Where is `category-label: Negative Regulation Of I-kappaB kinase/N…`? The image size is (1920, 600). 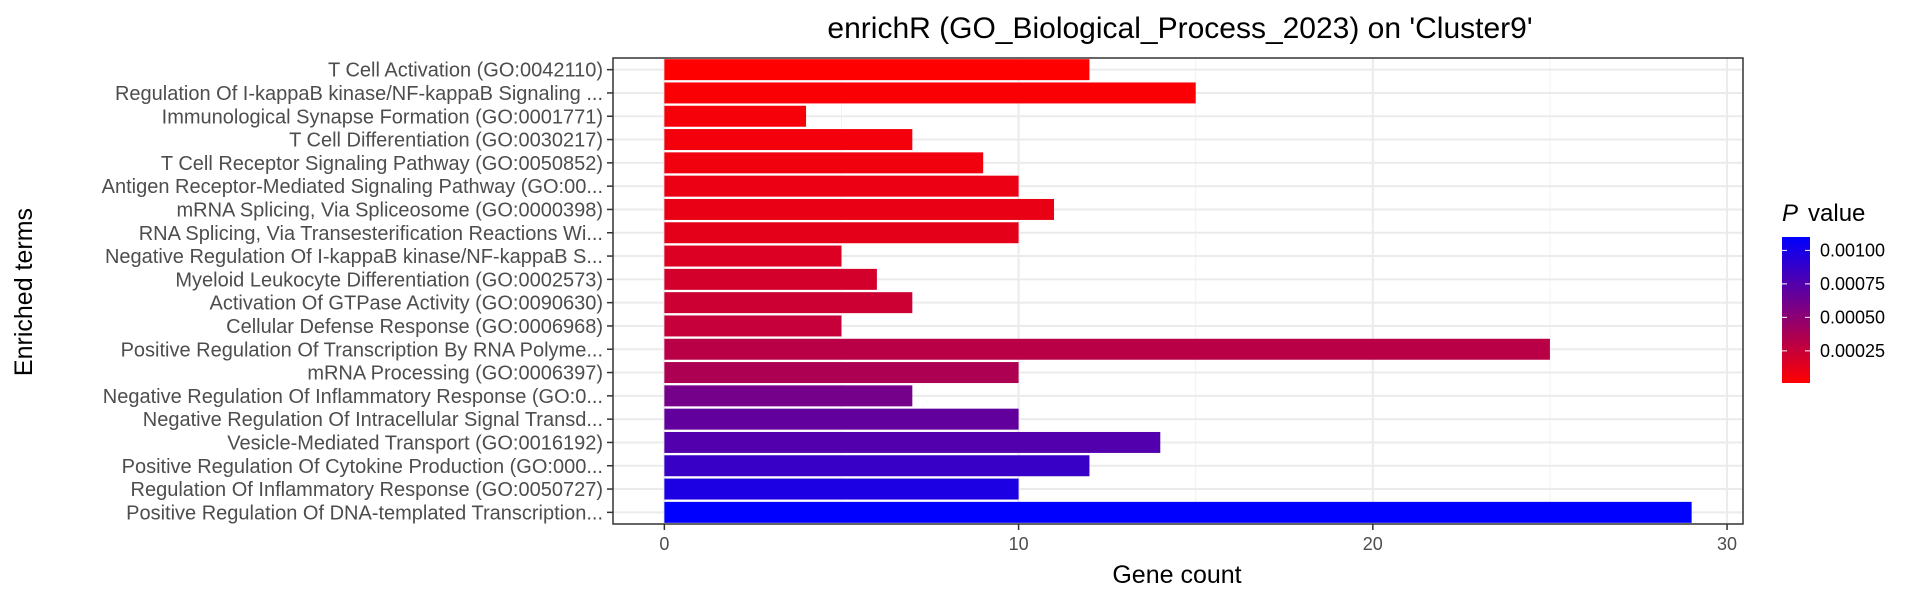 category-label: Negative Regulation Of I-kappaB kinase/N… is located at coordinates (354, 257).